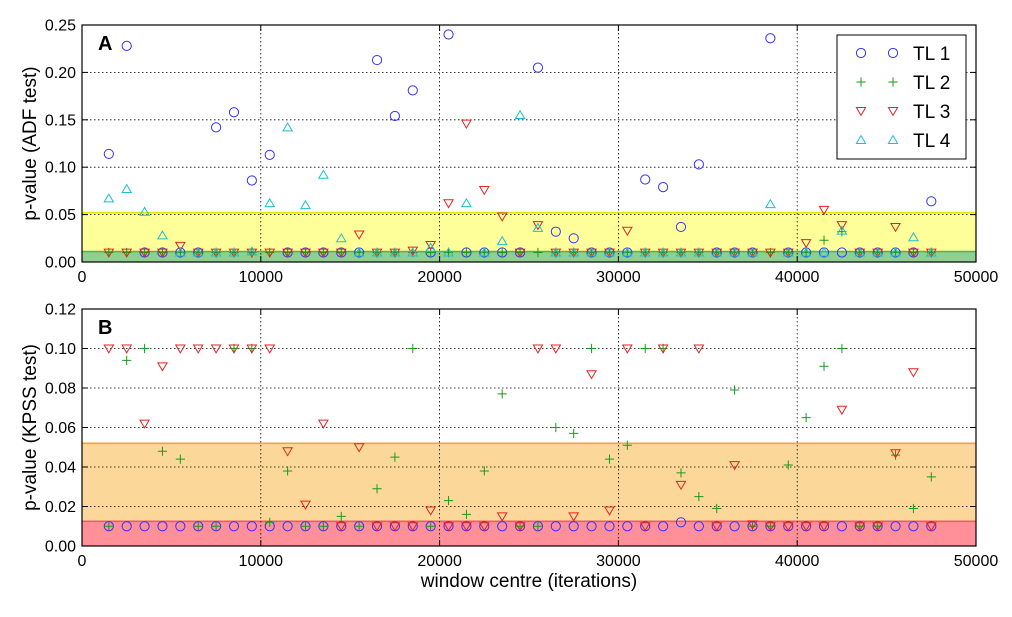 The image size is (1012, 617). Describe the element at coordinates (976, 277) in the screenshot. I see `x-tick-label: 50000` at that location.